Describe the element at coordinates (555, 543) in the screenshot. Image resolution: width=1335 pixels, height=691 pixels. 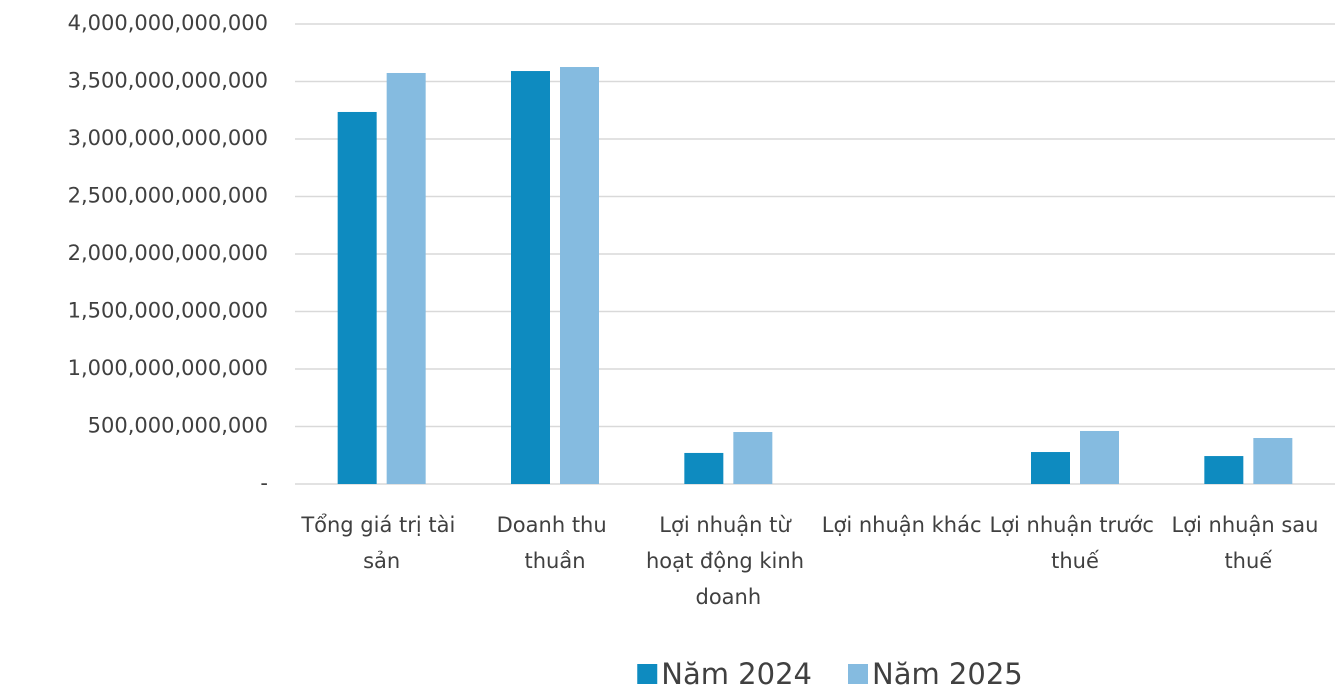
I see `x-tick-label: Doanh thu thuần` at that location.